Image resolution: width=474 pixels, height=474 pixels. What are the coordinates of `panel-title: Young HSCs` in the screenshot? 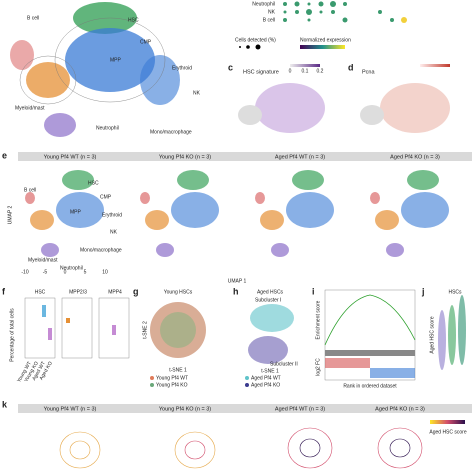 It's located at (178, 292).